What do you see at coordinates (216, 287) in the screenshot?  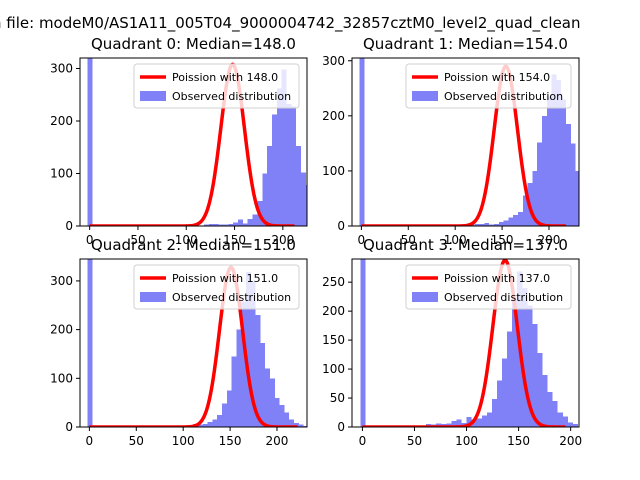 I see `legend: Poission with 151.0 Observed distribution` at bounding box center [216, 287].